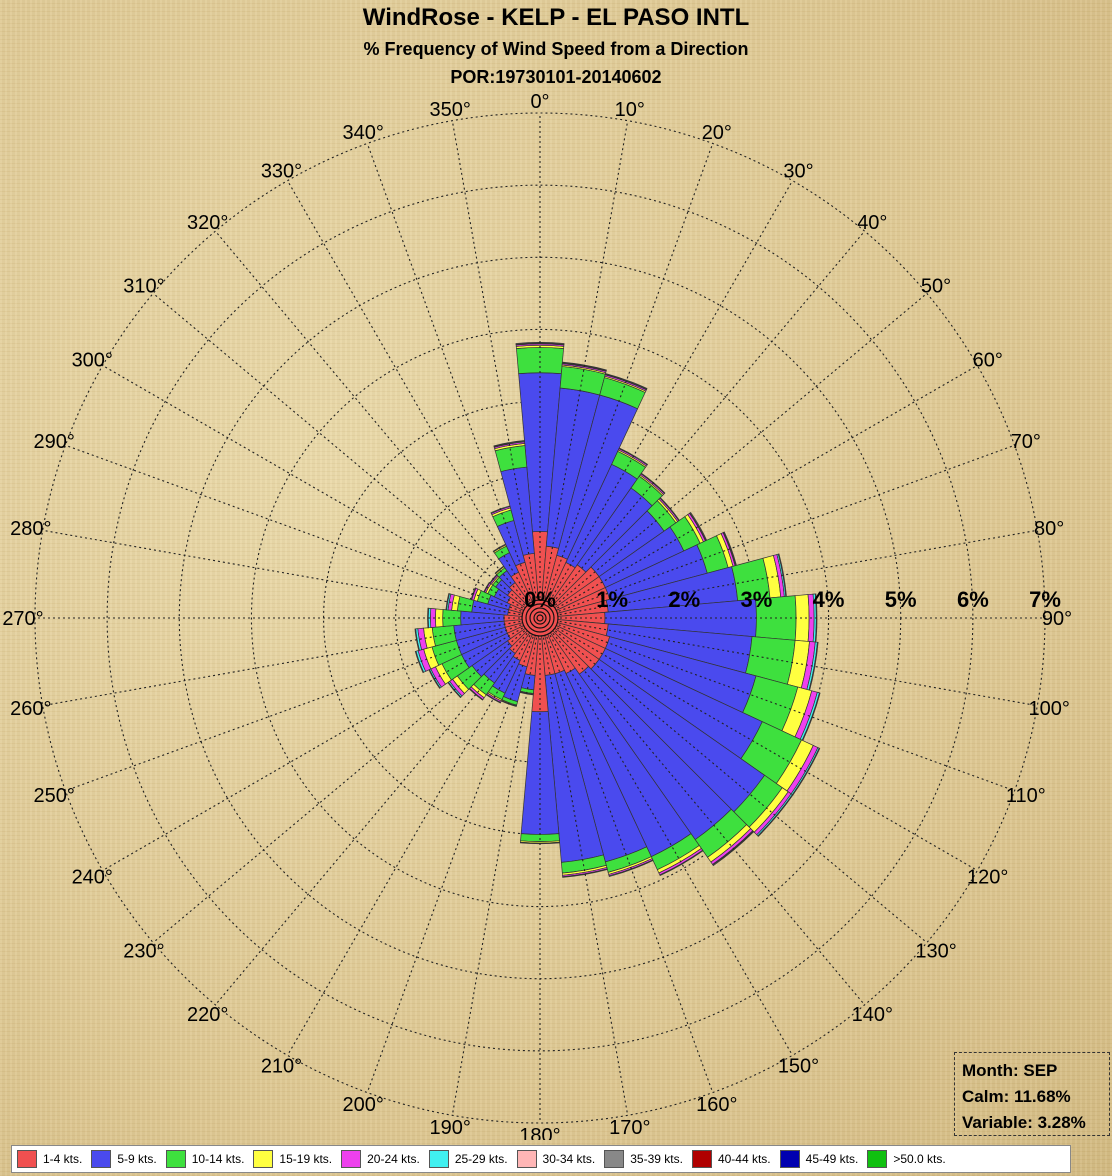 The width and height of the screenshot is (1112, 1176). What do you see at coordinates (744, 1159) in the screenshot?
I see `legend-label-8: 40-44 kts.` at bounding box center [744, 1159].